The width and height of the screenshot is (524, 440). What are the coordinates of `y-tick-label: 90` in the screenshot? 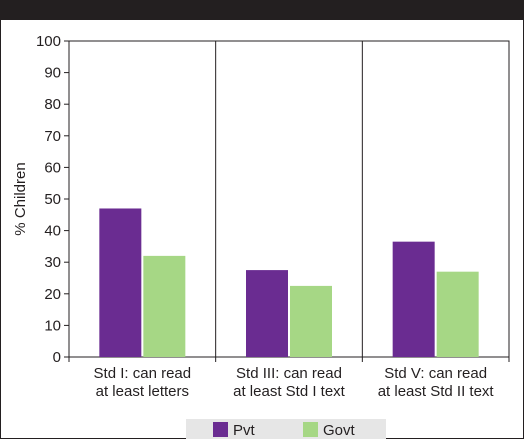 It's located at (52, 73).